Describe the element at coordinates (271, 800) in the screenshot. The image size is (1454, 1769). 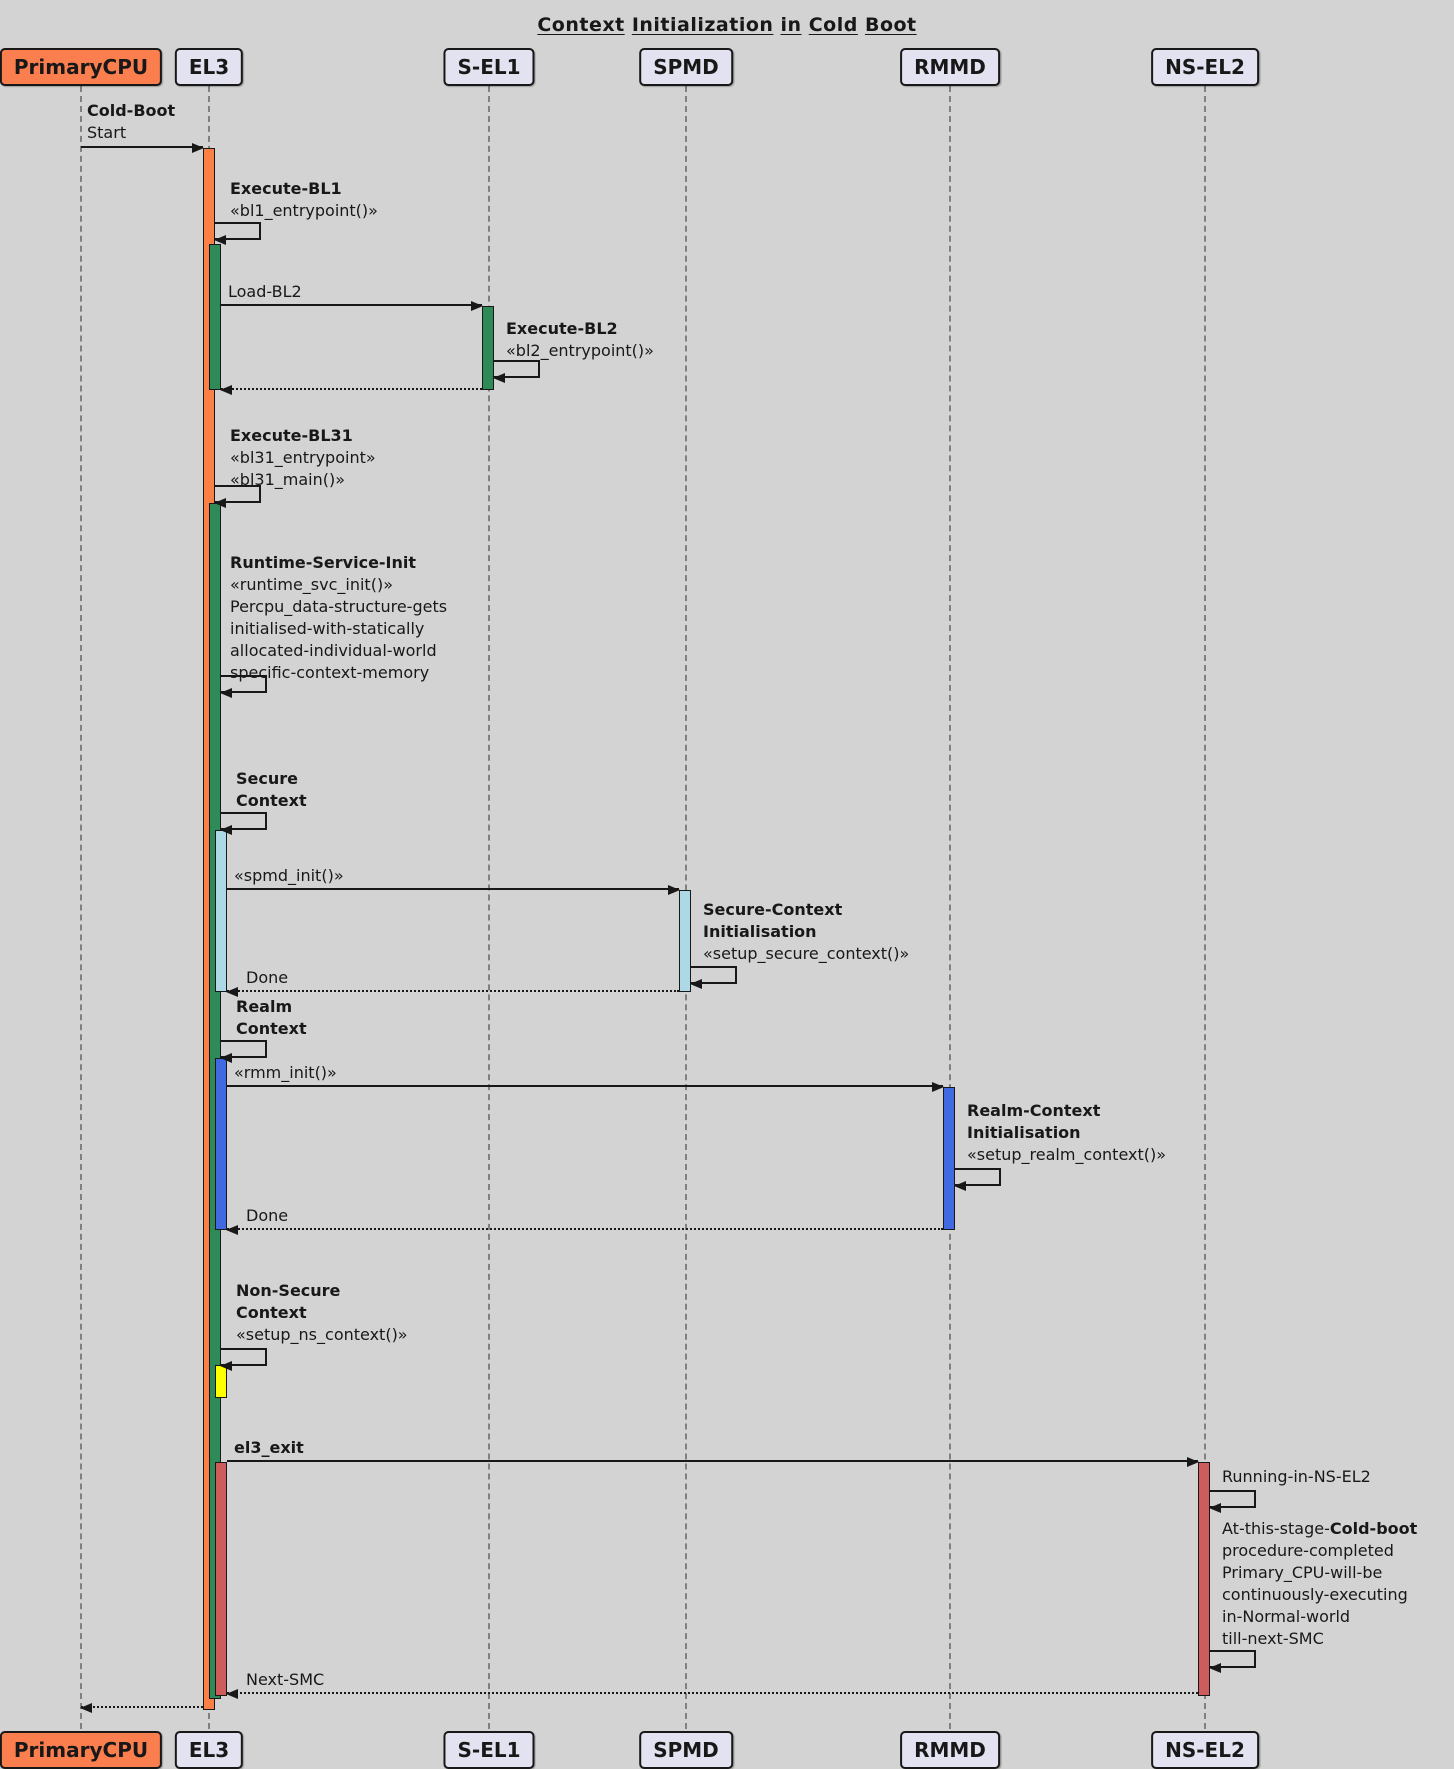
I see `label-secure-context: Context` at that location.